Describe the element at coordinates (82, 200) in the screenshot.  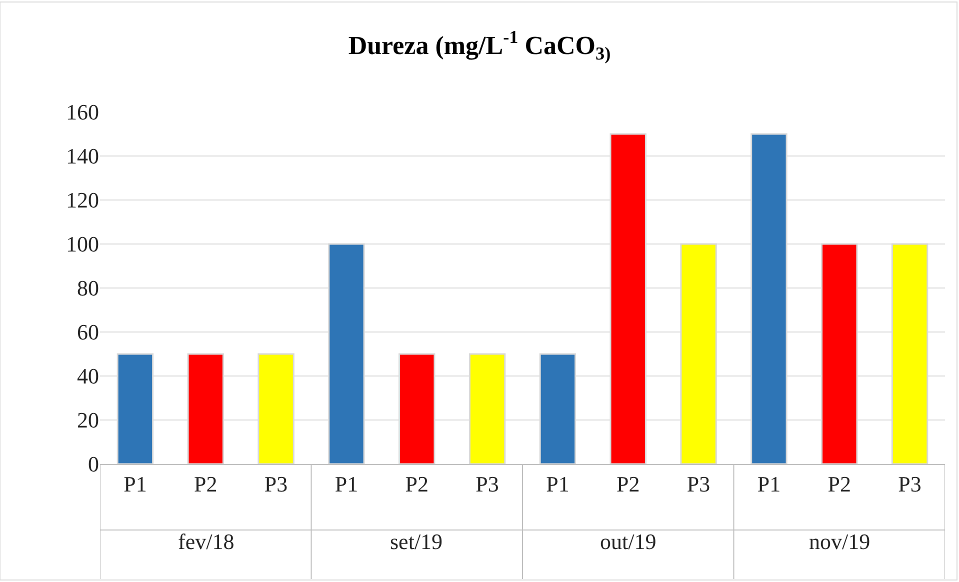
I see `y-tick-label: 120` at that location.